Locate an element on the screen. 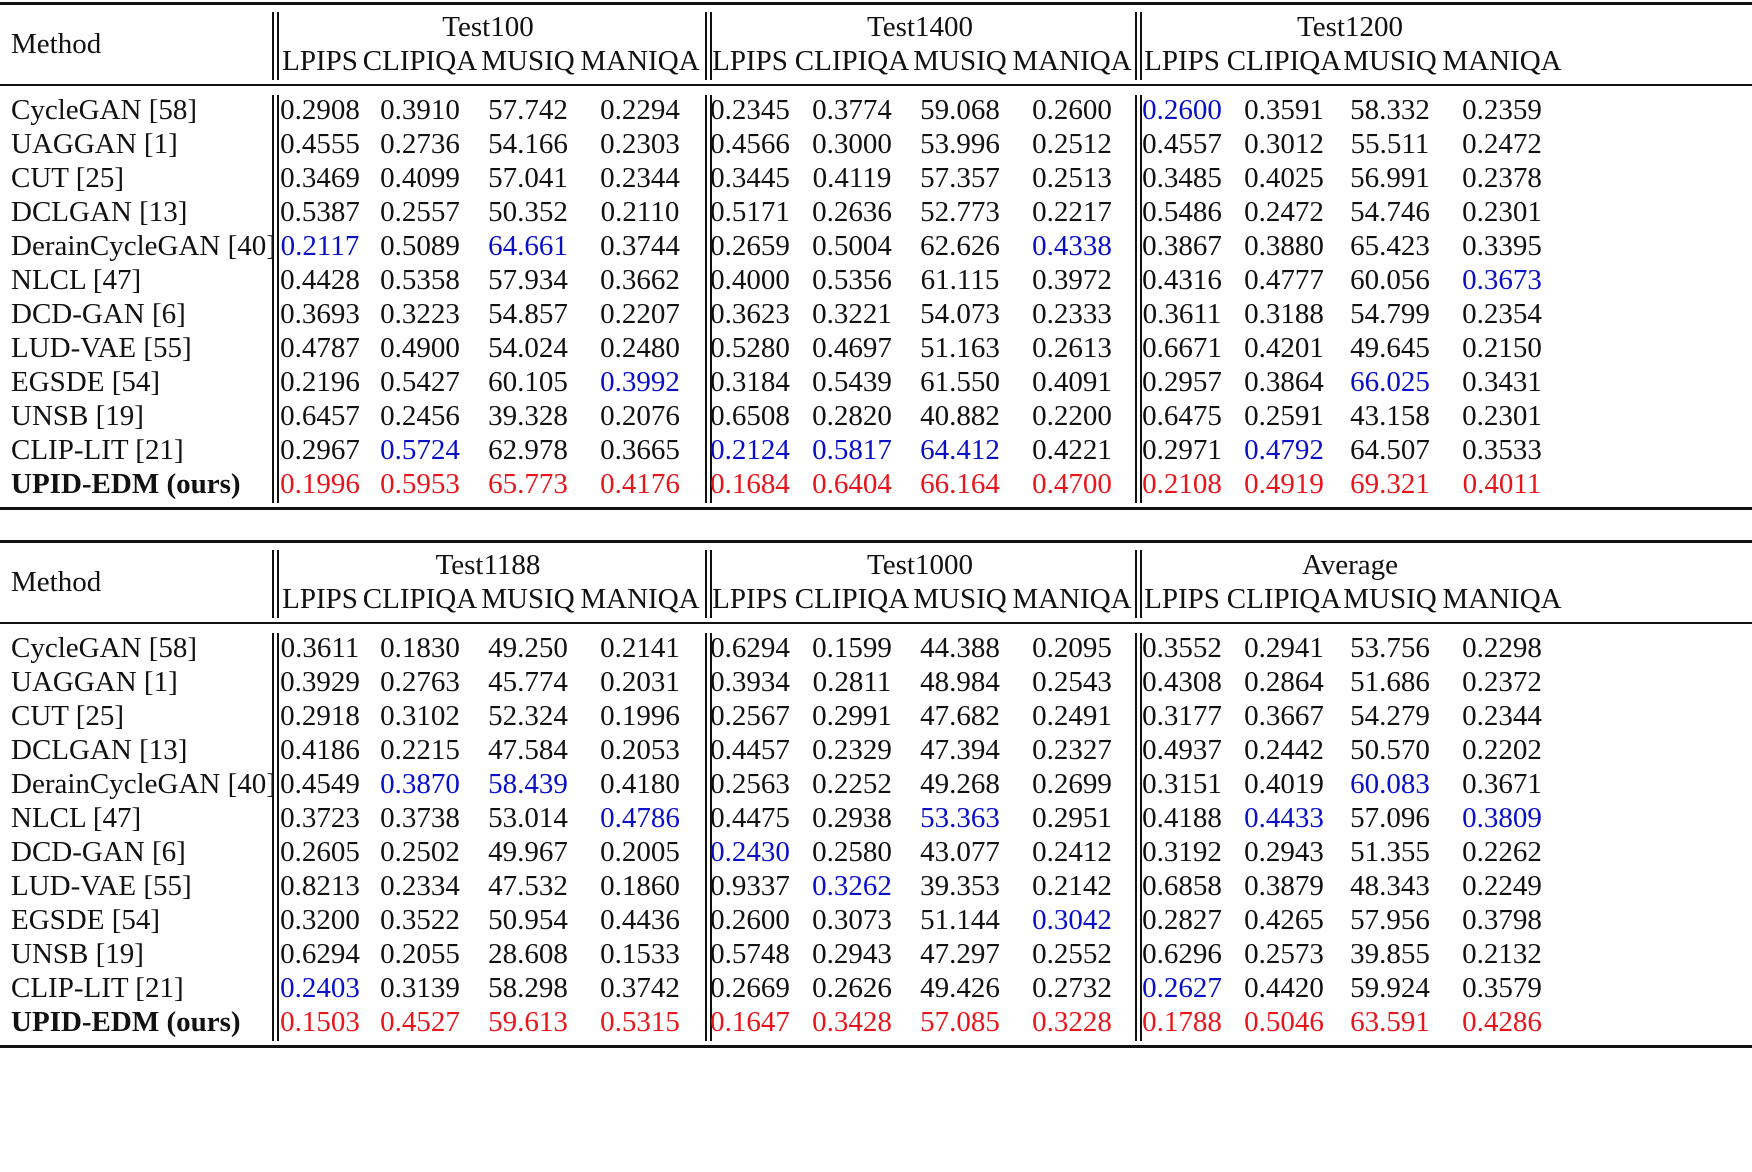 Image resolution: width=1752 pixels, height=1172 pixels. table-cell: 0.3910 is located at coordinates (420, 110).